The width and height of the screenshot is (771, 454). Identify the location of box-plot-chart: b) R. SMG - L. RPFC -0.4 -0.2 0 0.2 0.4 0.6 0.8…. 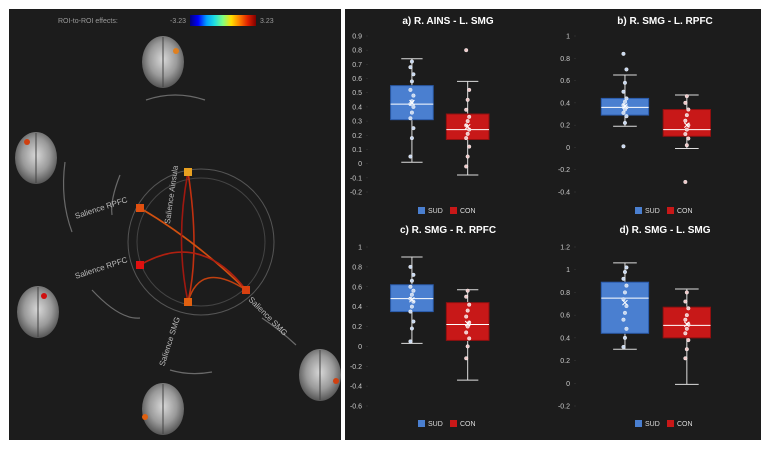
(635, 115).